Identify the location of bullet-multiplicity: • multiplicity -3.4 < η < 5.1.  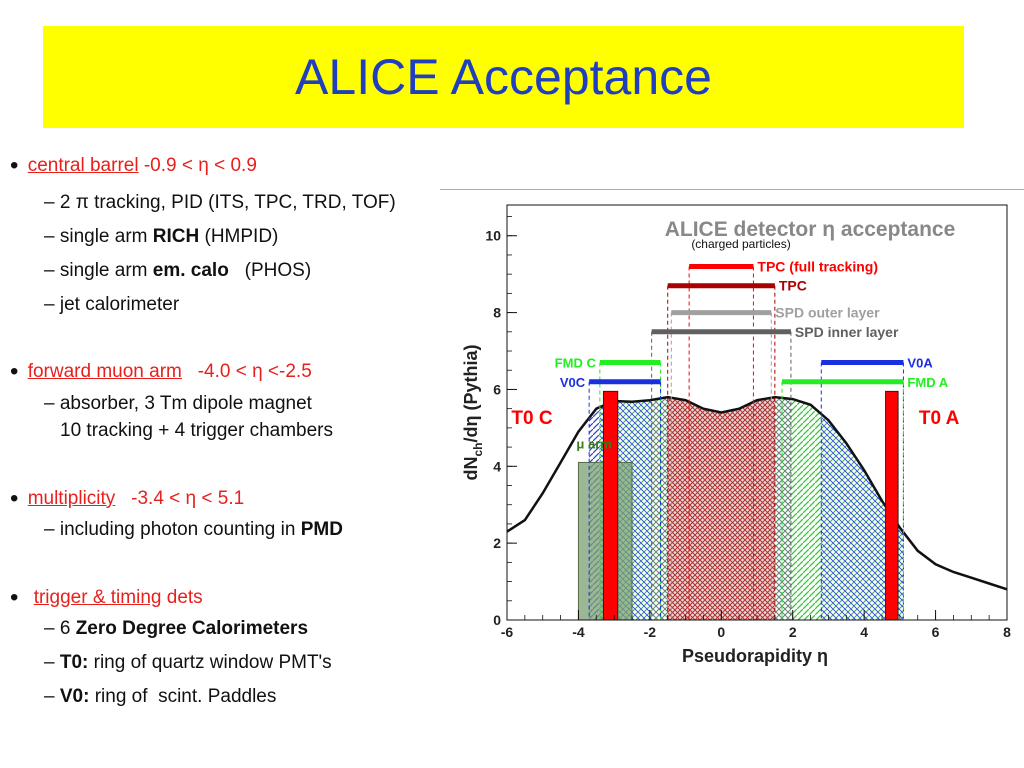
(127, 497).